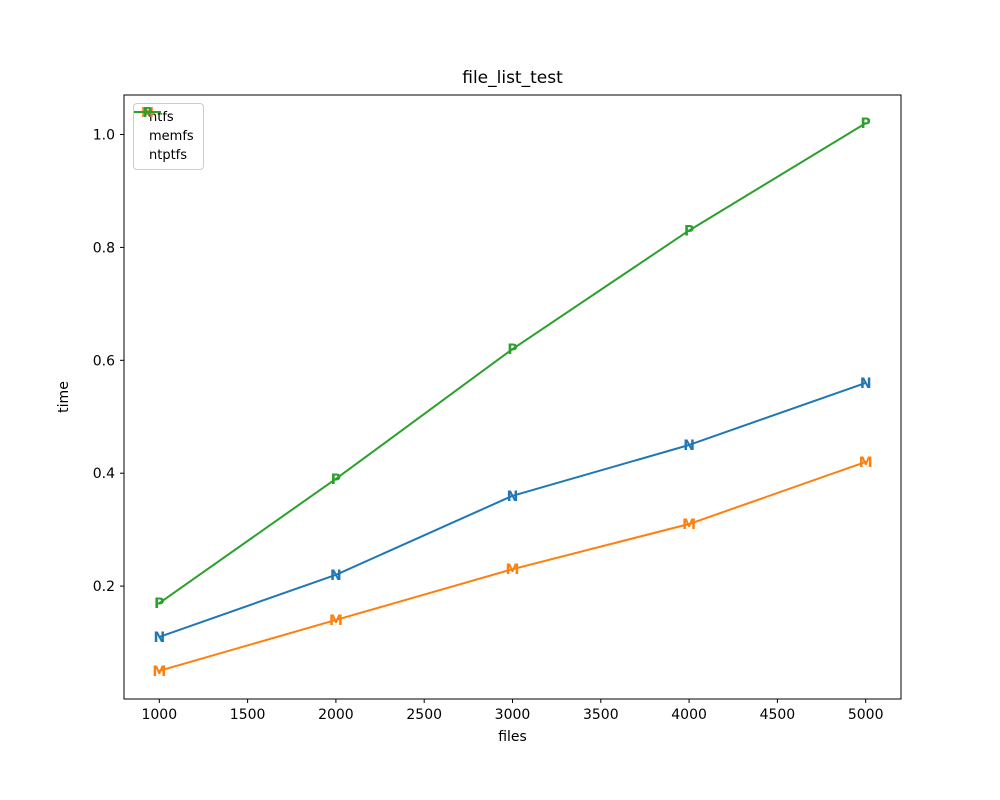 The height and width of the screenshot is (800, 1000). What do you see at coordinates (512, 78) in the screenshot?
I see `chart-title: file_list_test` at bounding box center [512, 78].